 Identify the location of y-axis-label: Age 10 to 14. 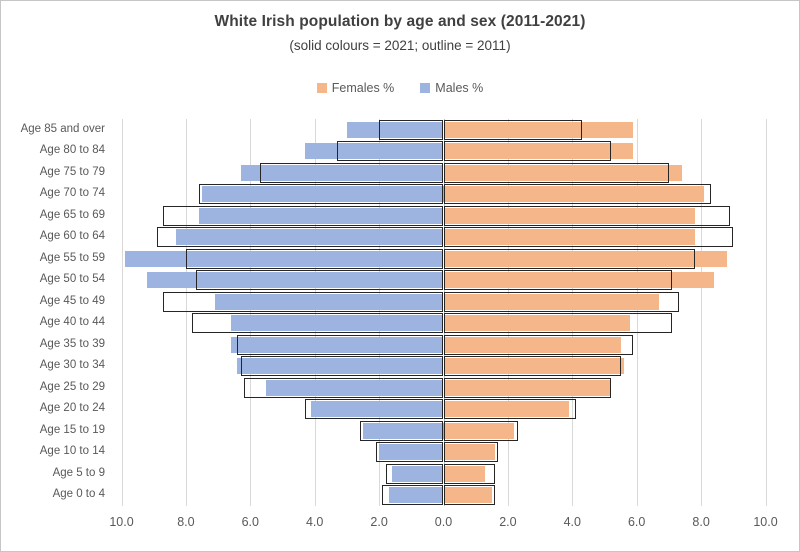
(72, 451).